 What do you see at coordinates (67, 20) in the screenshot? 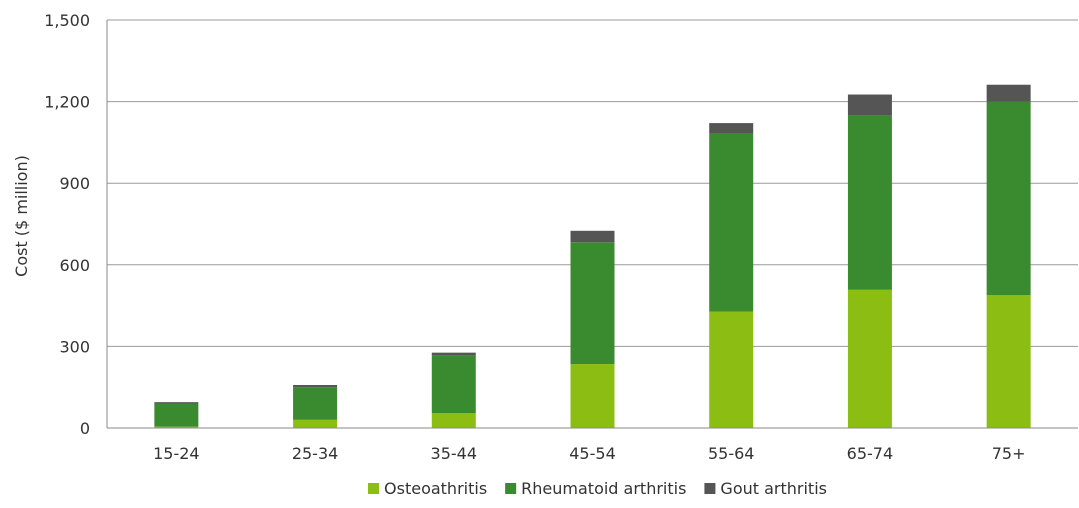
I see `y-tick-label: 1,500` at bounding box center [67, 20].